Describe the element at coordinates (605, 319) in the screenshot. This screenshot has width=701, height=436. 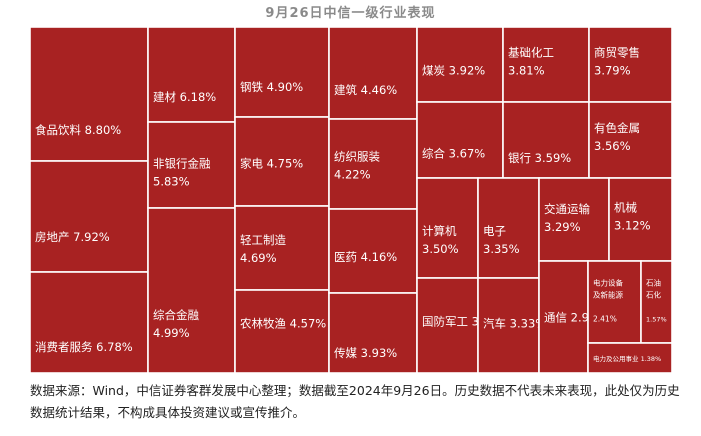
I see `tile-value-label: 2.41%` at that location.